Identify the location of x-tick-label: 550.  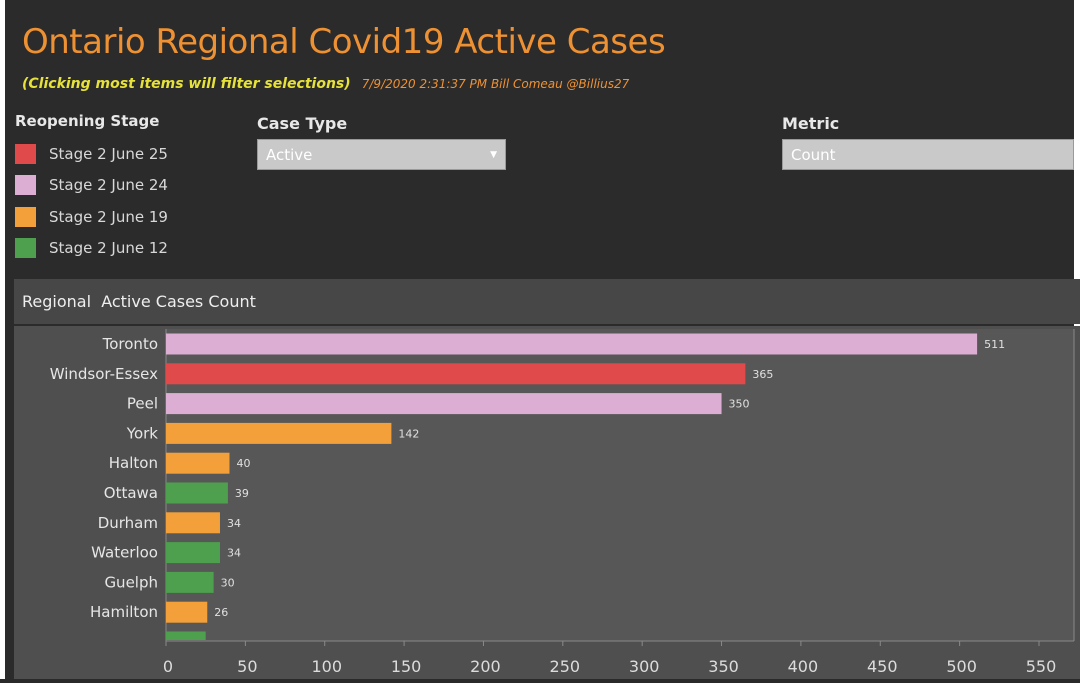
(1041, 666).